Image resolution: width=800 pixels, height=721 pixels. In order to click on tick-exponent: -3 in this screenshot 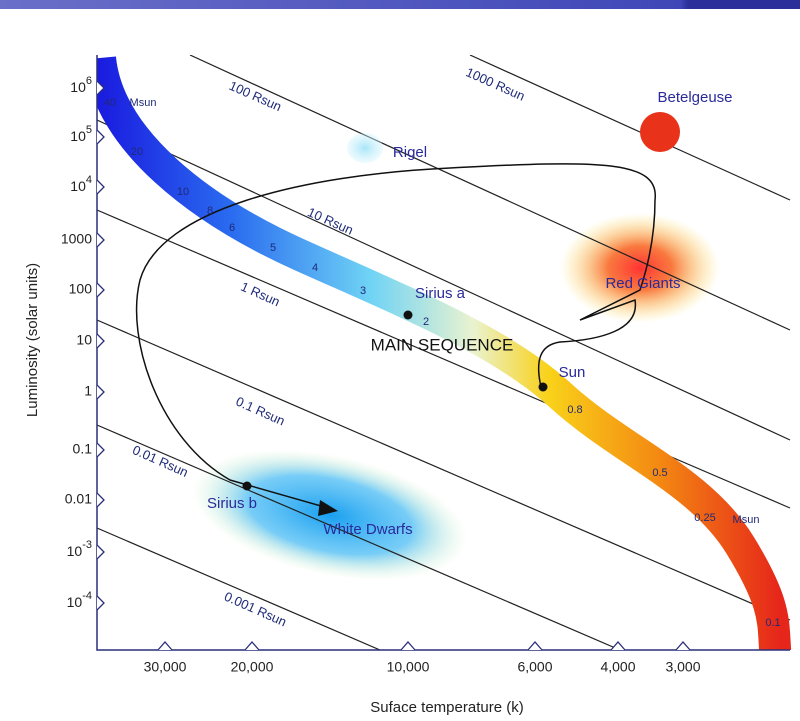, I will do `click(87, 545)`.